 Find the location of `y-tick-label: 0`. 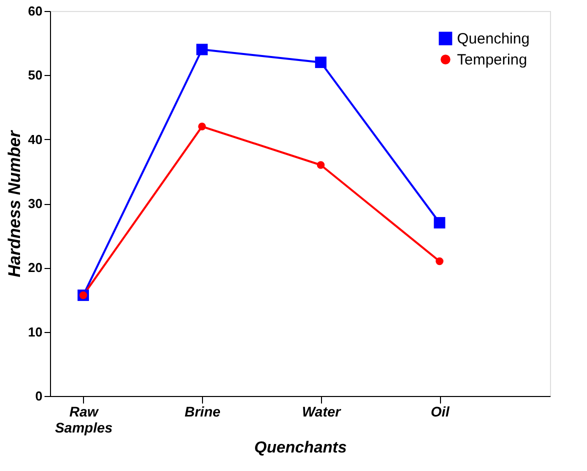

y-tick-label: 0 is located at coordinates (38, 396).